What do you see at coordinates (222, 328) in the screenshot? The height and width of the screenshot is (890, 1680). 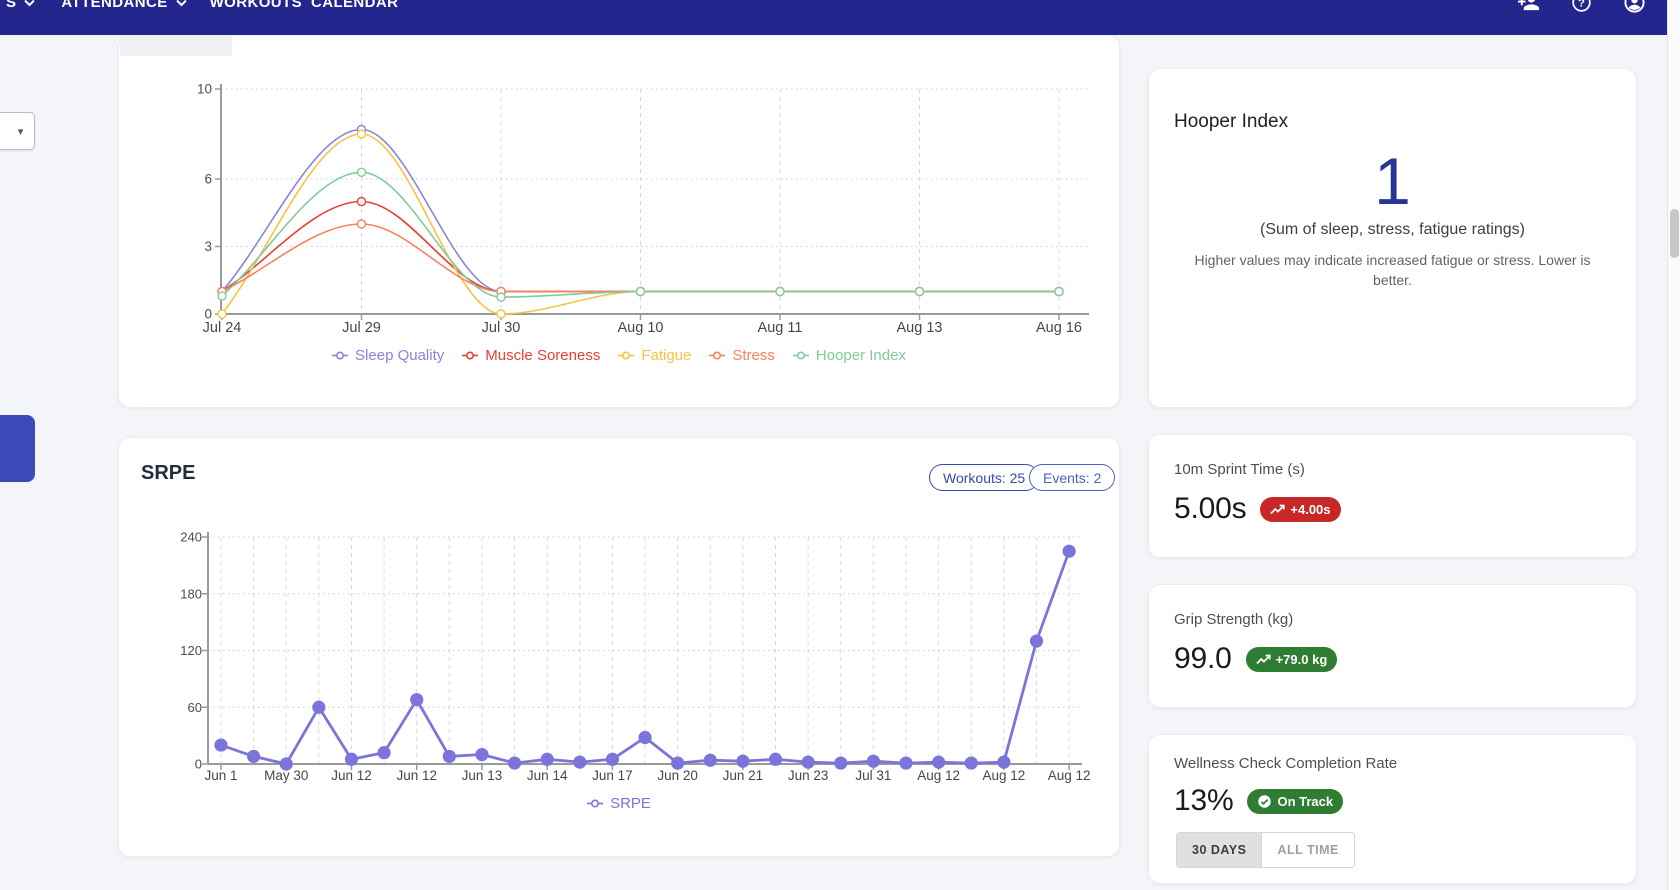 I see `svg-text: Jul 24` at bounding box center [222, 328].